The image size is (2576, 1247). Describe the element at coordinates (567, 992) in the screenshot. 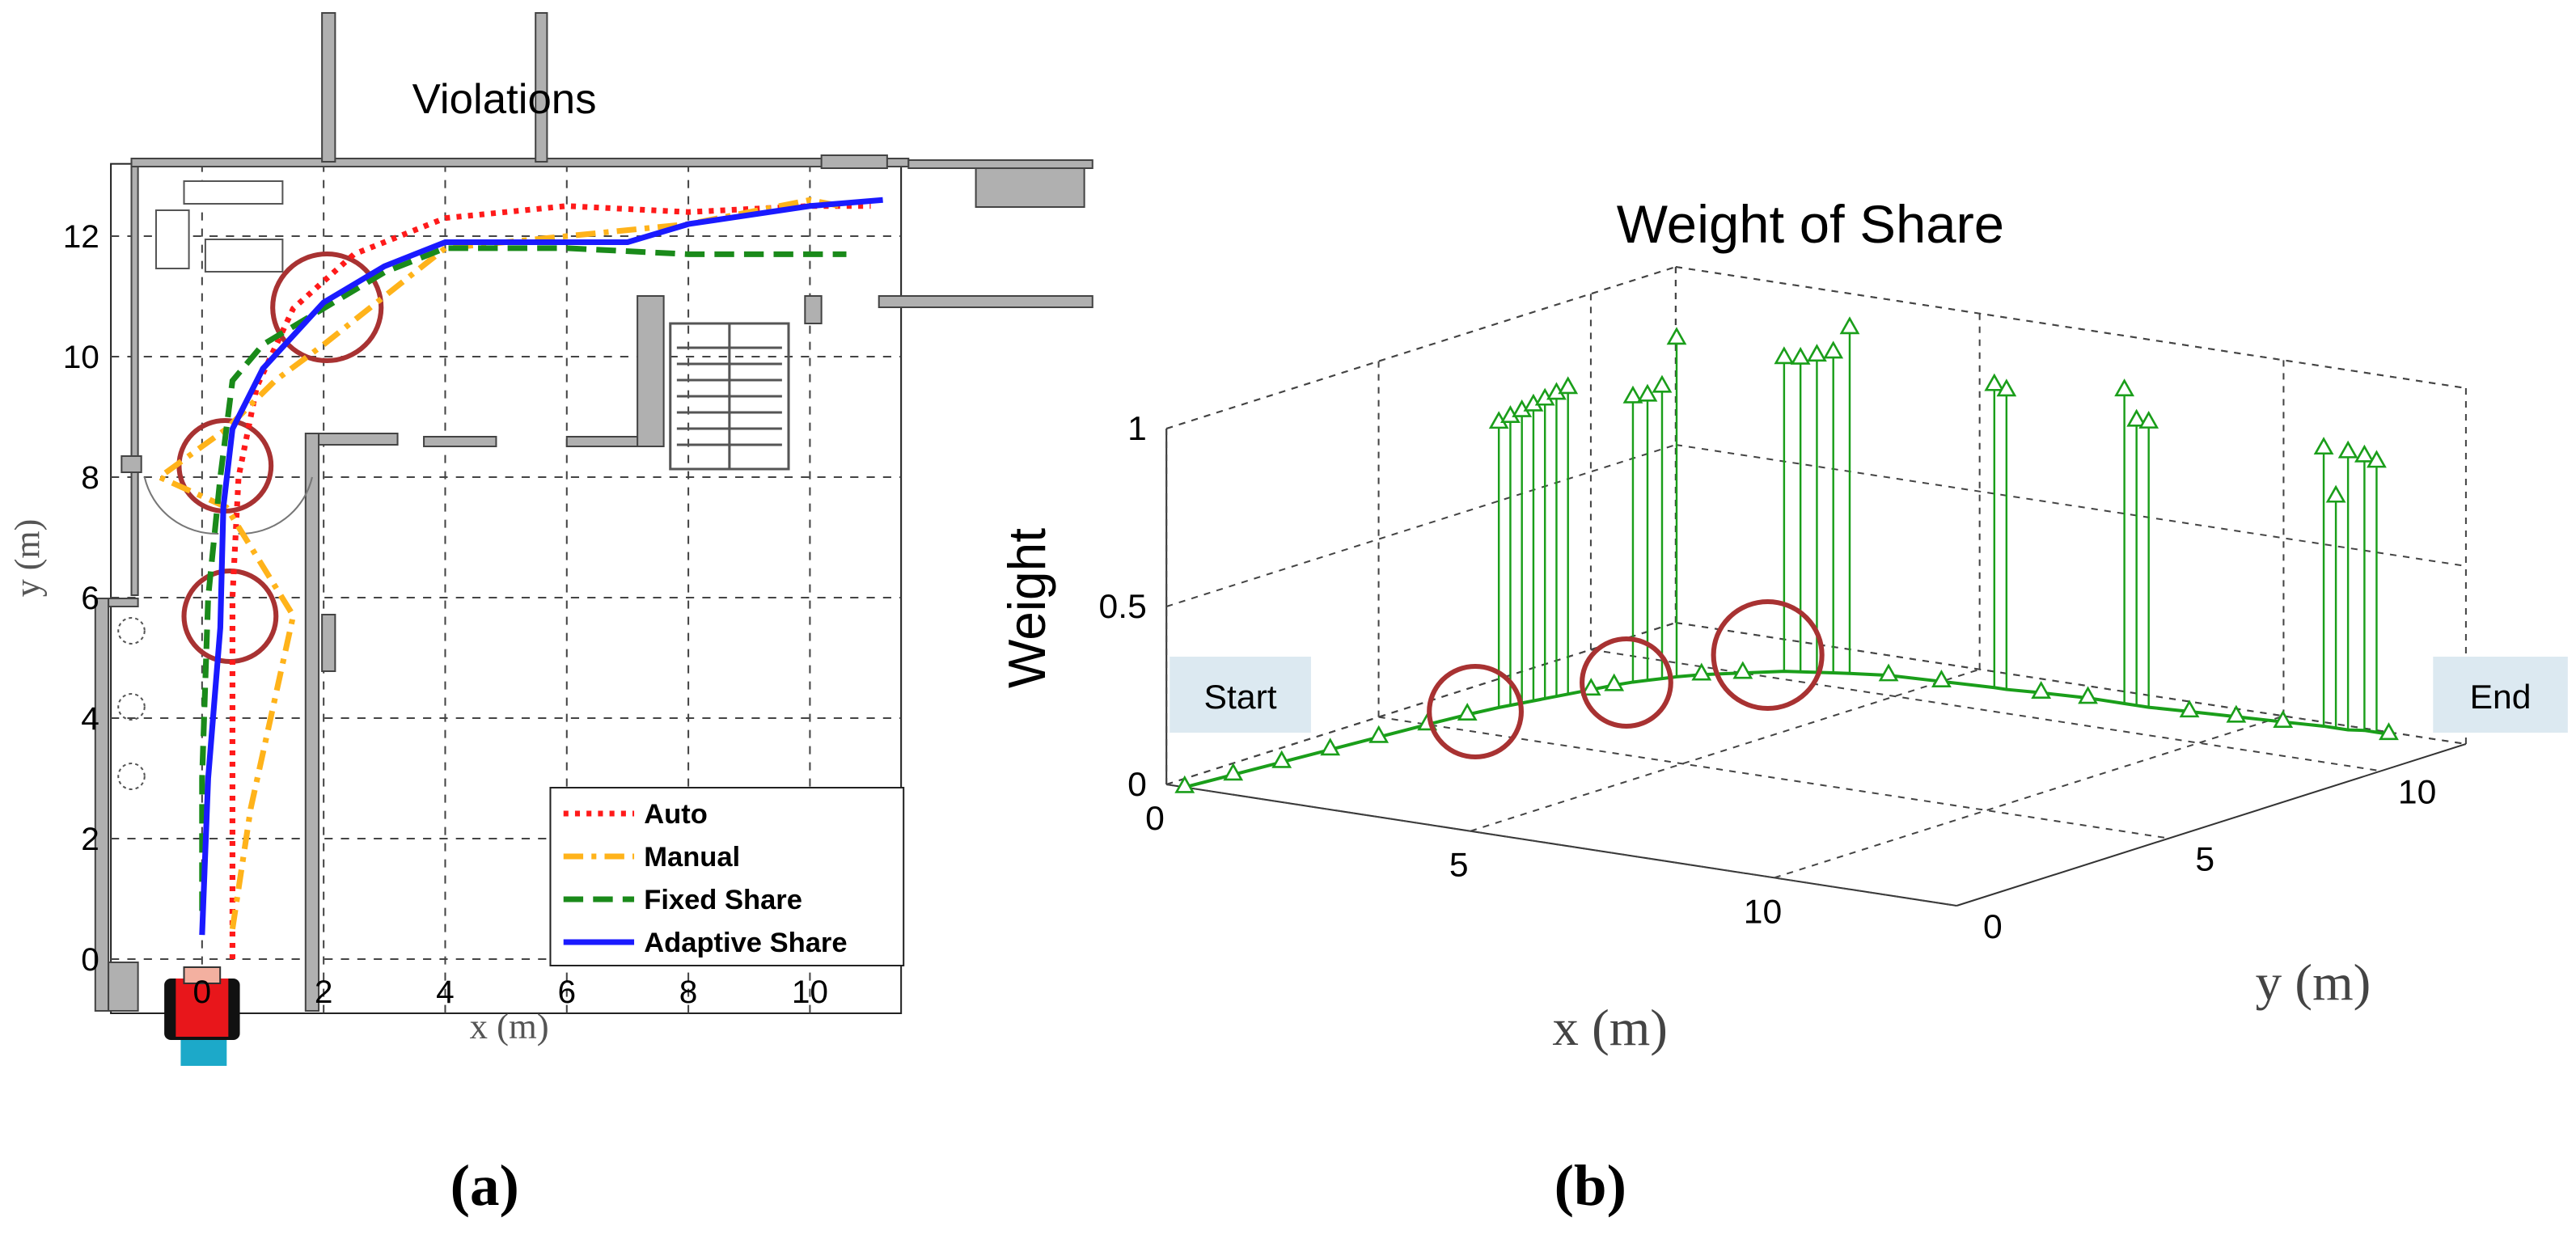

I see `x-tick-label: 6` at that location.